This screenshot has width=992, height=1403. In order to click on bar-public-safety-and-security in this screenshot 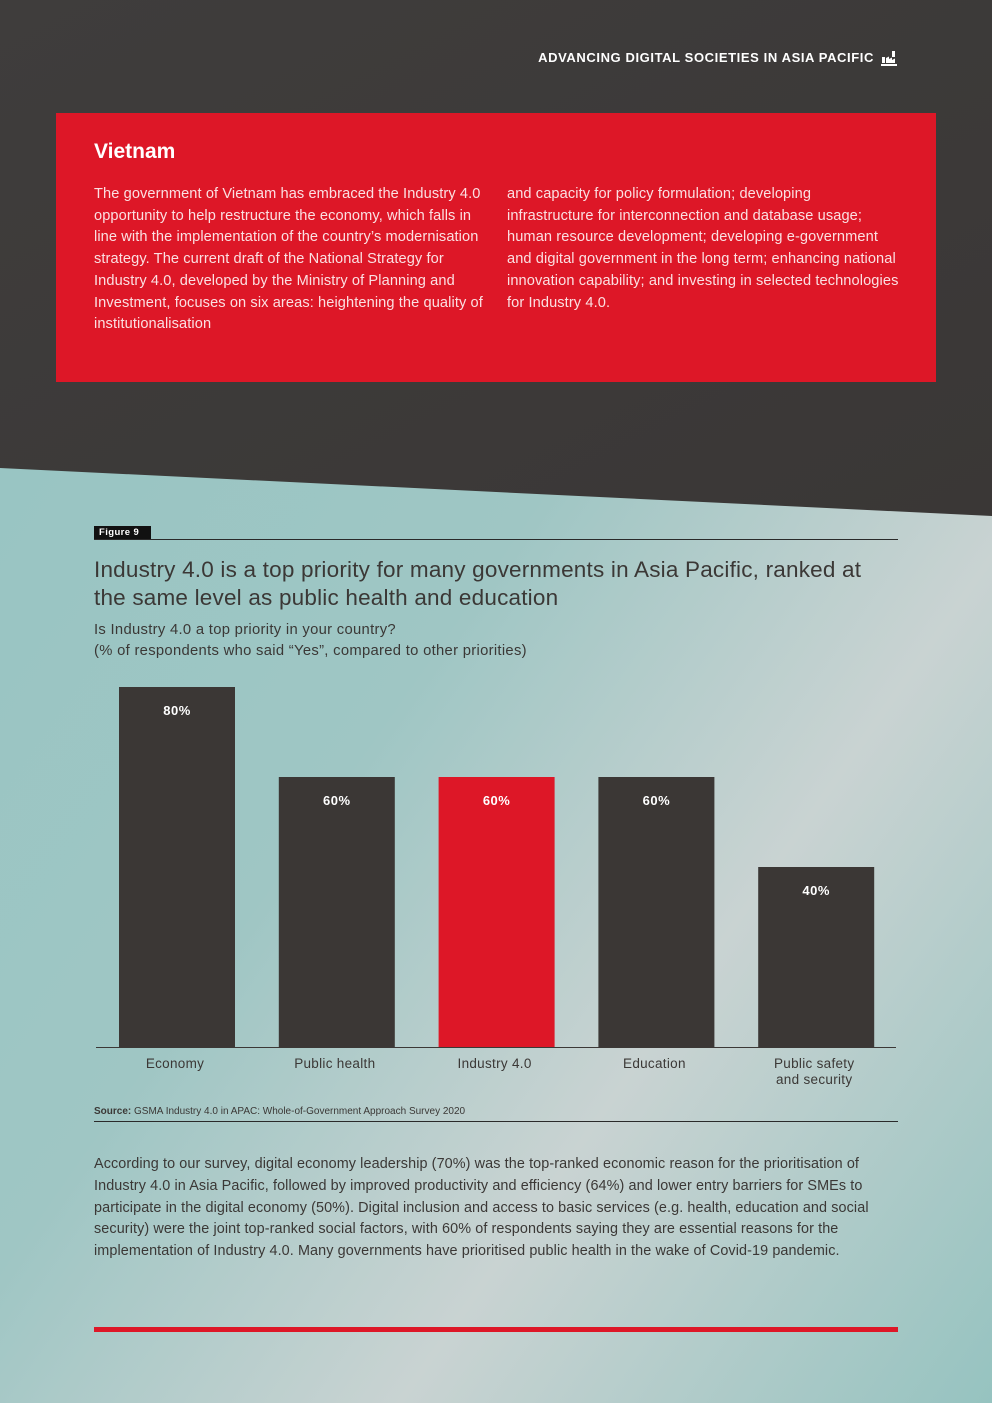, I will do `click(816, 957)`.